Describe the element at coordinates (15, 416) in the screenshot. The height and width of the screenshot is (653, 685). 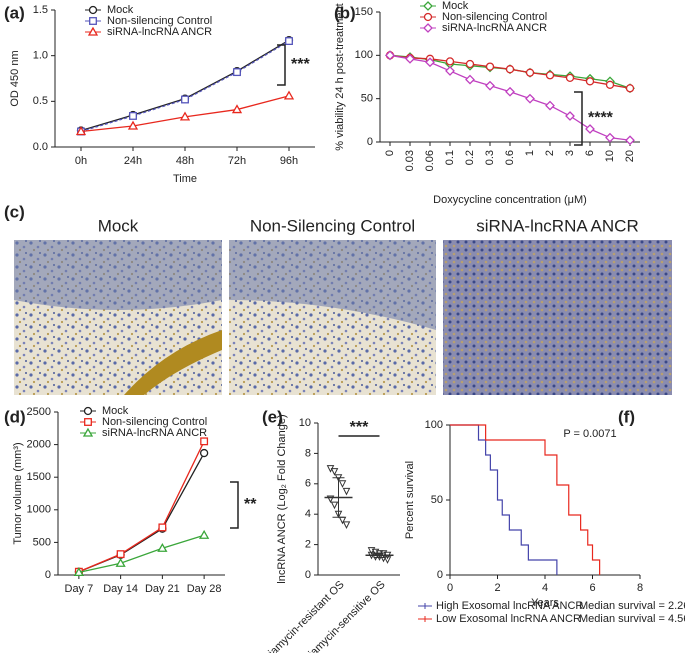
I see `panel-label: (d)` at that location.